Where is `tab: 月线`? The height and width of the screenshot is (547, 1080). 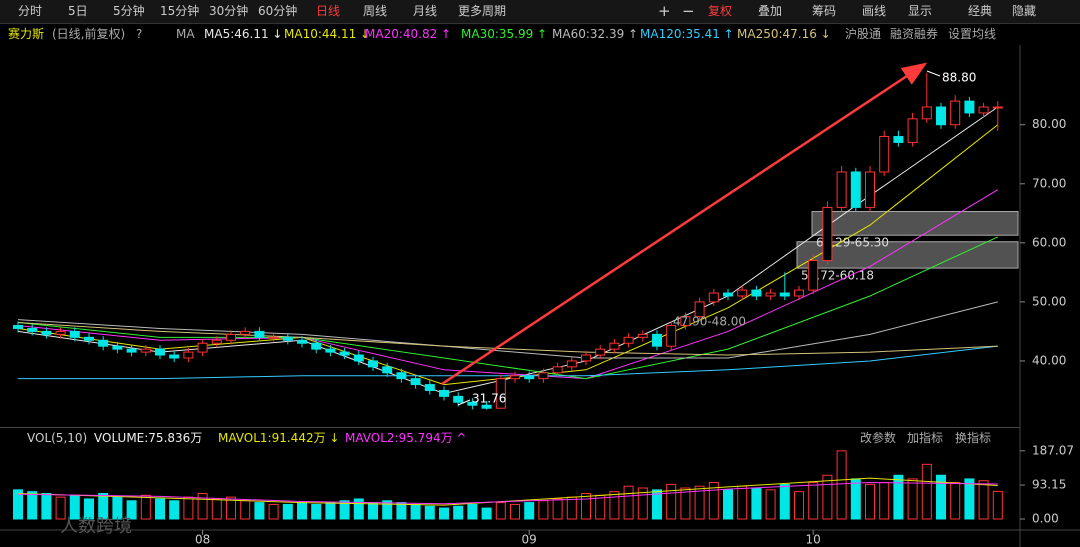 tab: 月线 is located at coordinates (425, 11).